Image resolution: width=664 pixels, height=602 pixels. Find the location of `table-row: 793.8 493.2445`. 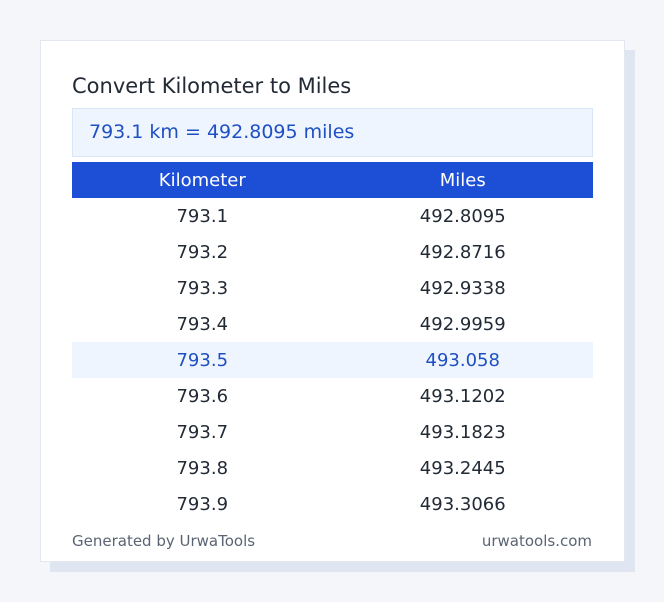

table-row: 793.8 493.2445 is located at coordinates (332, 468).